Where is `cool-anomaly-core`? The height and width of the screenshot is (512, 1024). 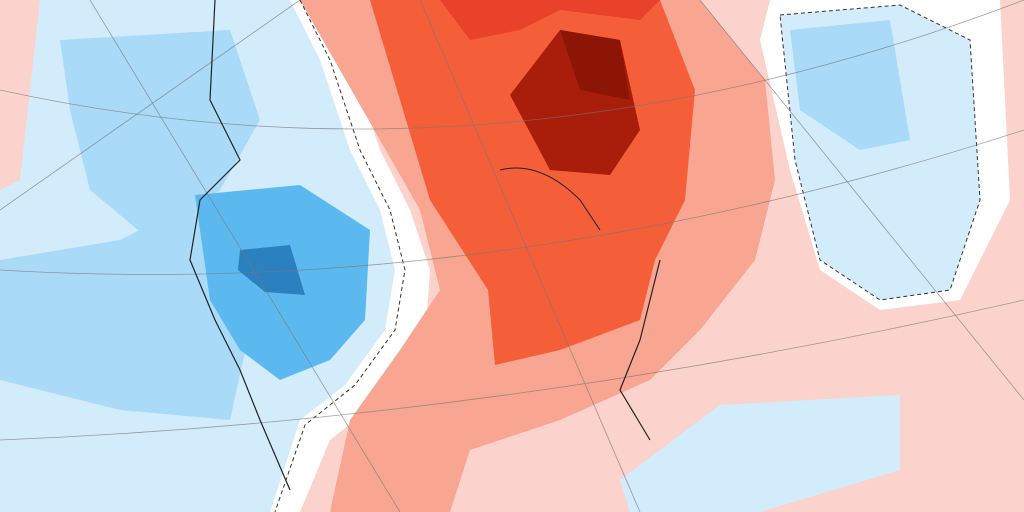 cool-anomaly-core is located at coordinates (271, 270).